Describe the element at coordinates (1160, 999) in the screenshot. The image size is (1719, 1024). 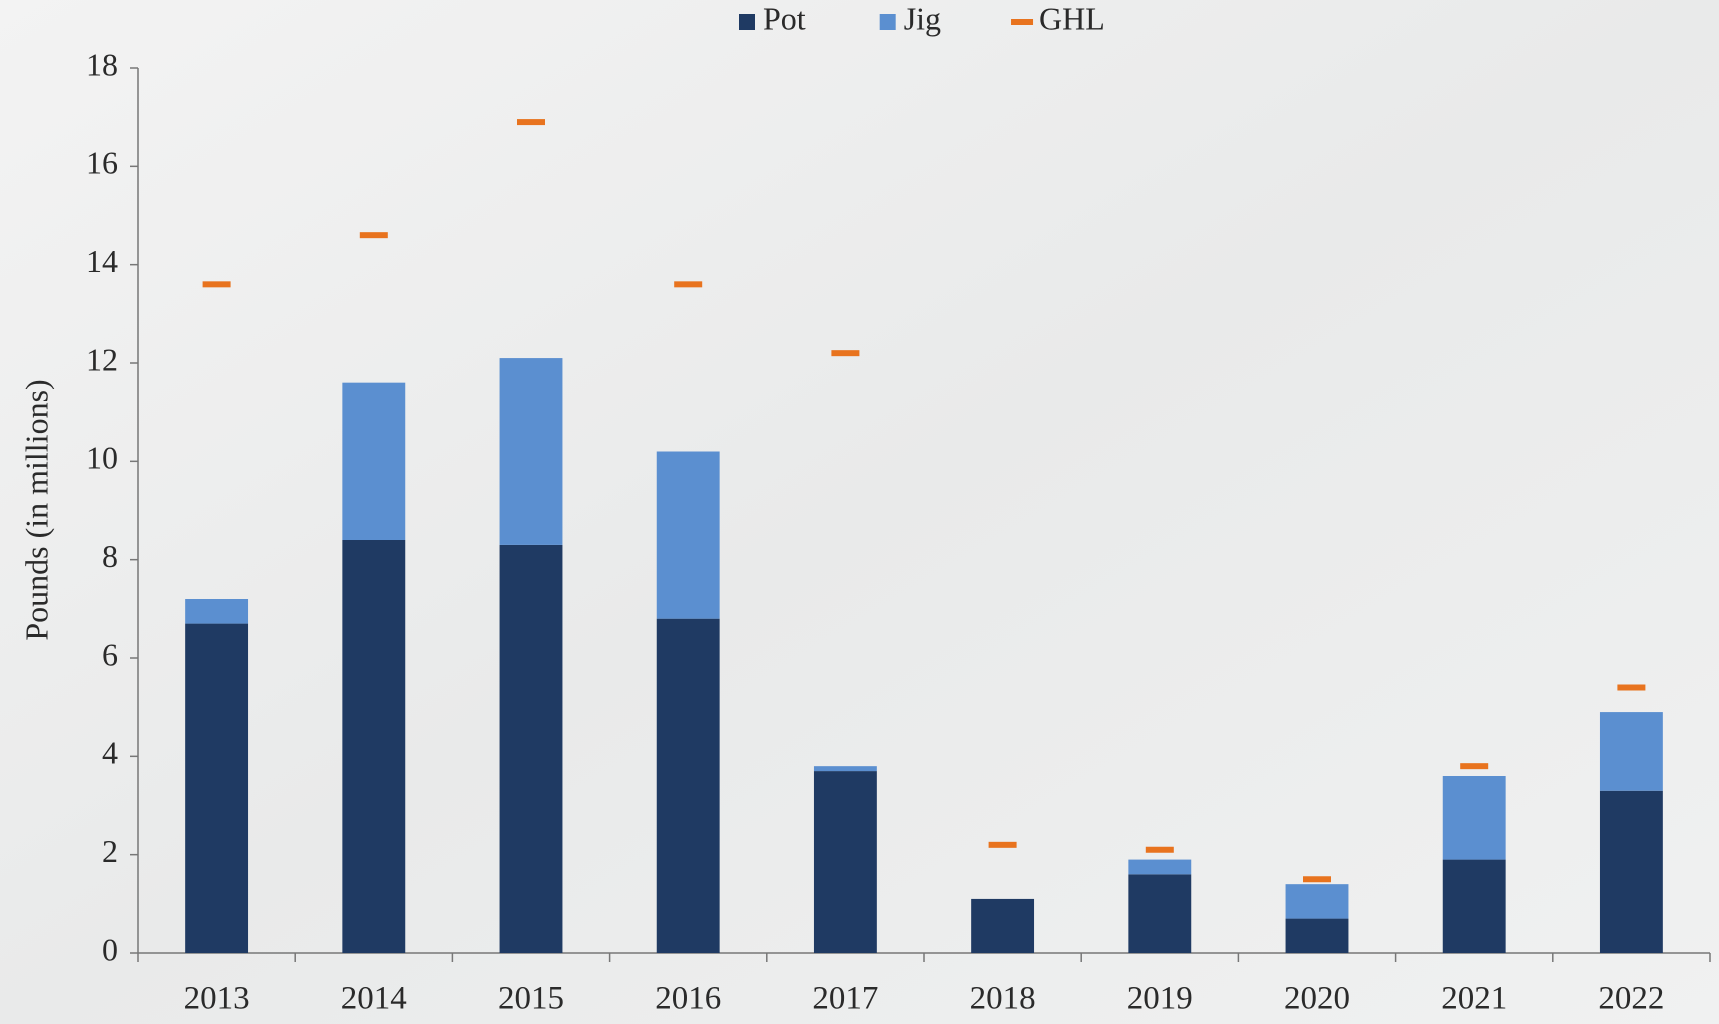
I see `x-tick-label: 2019` at that location.